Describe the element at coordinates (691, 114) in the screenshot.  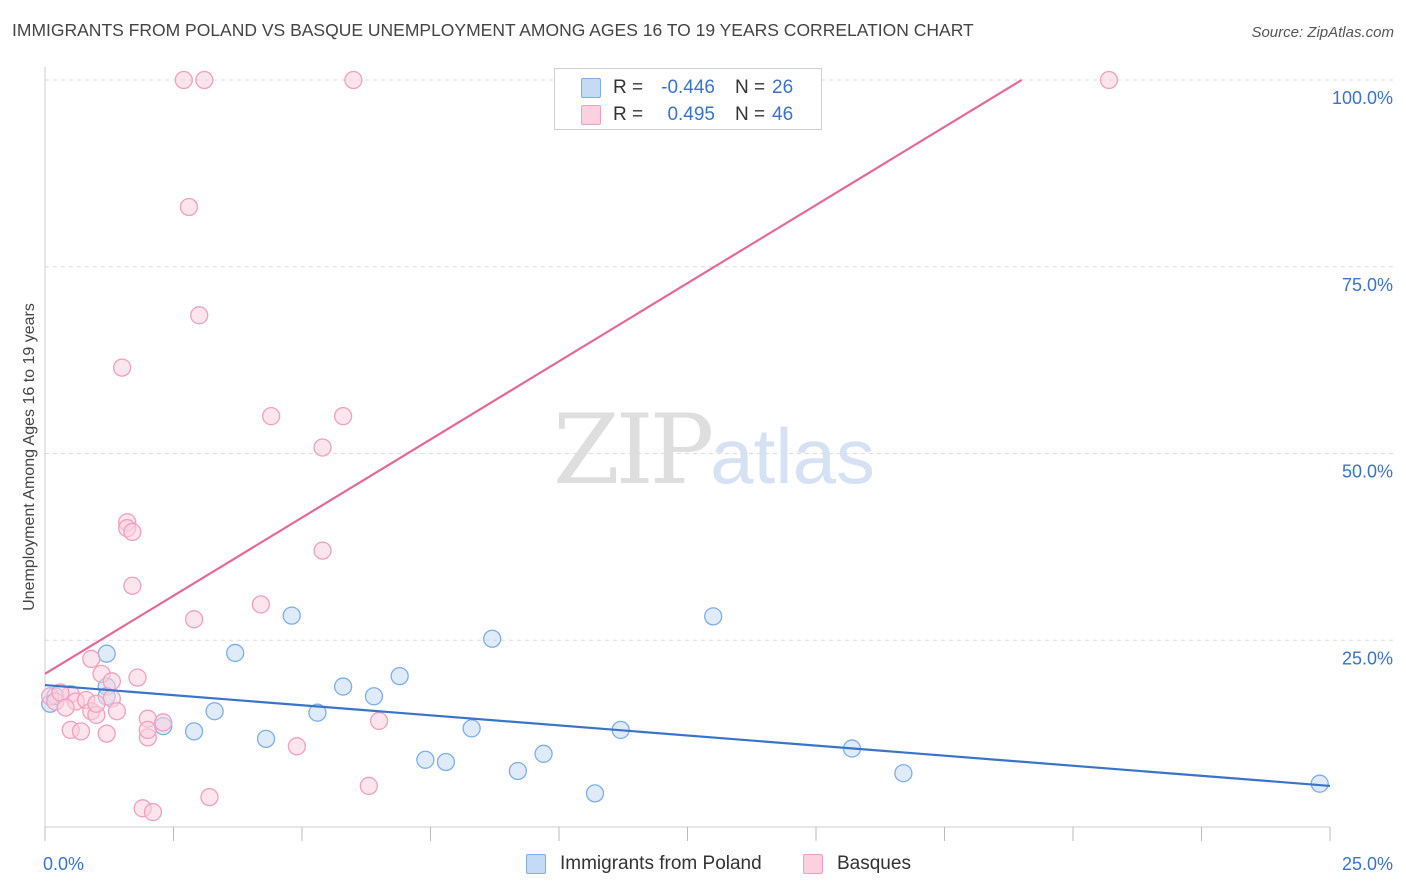
I see `r-value: 0.495` at that location.